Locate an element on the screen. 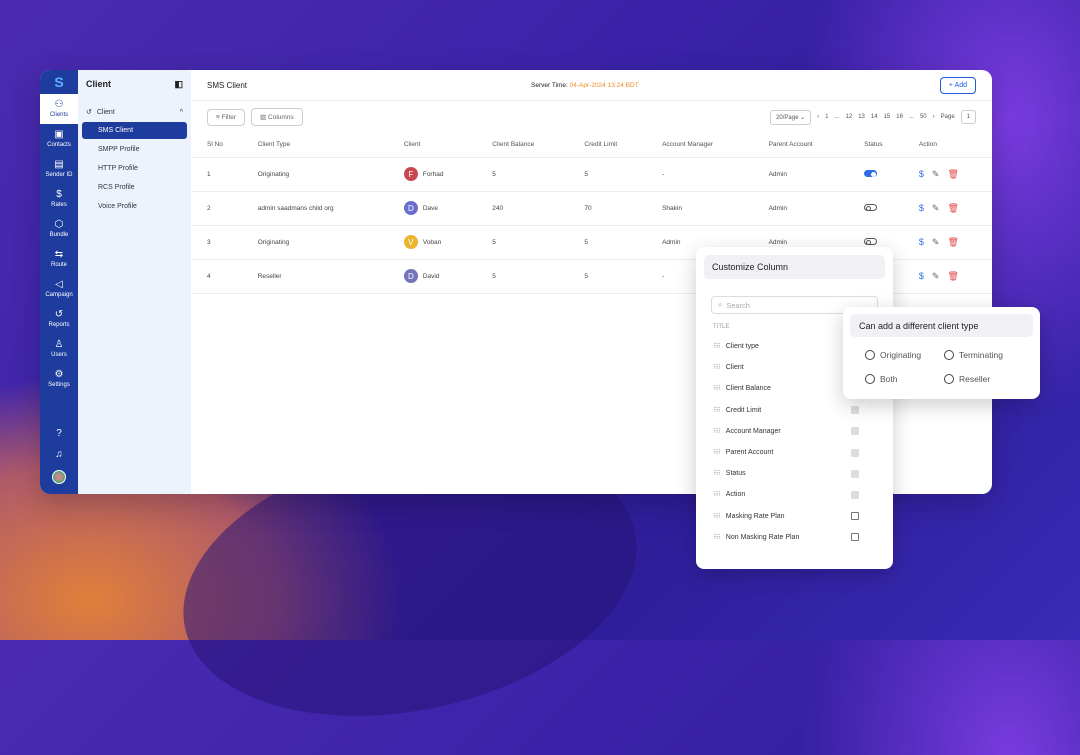 The height and width of the screenshot is (755, 1080). column-option: ⠿⠿ Credit Limit is located at coordinates (794, 410).